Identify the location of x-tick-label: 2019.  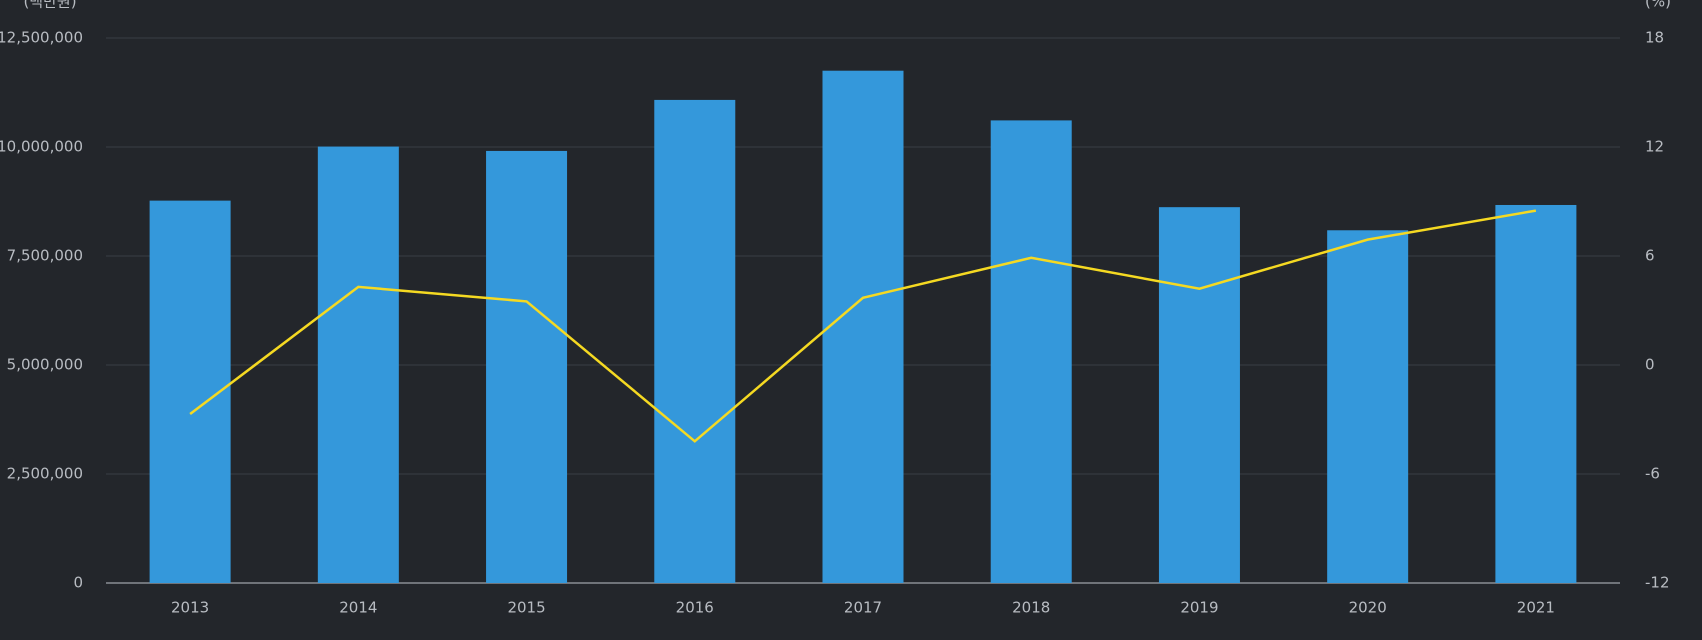
(1199, 608).